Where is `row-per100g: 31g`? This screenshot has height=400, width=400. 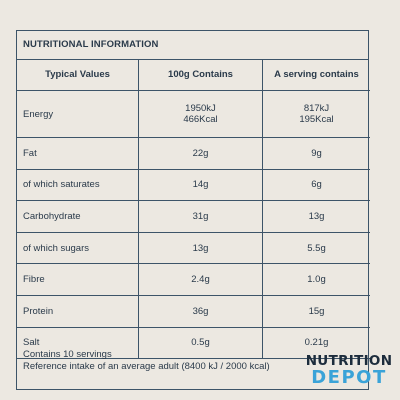
row-per100g: 31g is located at coordinates (200, 216).